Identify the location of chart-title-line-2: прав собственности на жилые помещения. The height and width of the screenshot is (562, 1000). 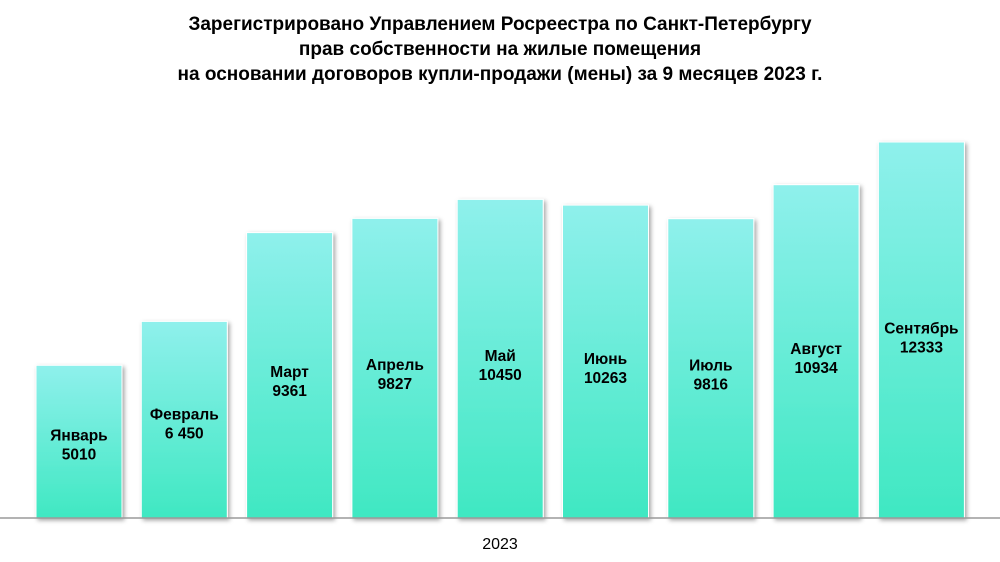
(500, 49).